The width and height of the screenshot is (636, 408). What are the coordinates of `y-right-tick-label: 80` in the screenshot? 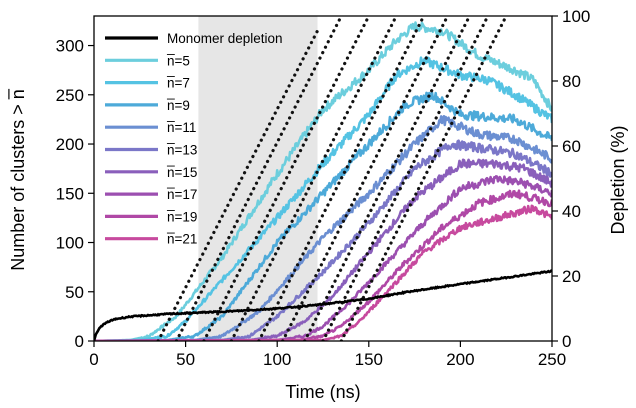 It's located at (571, 81).